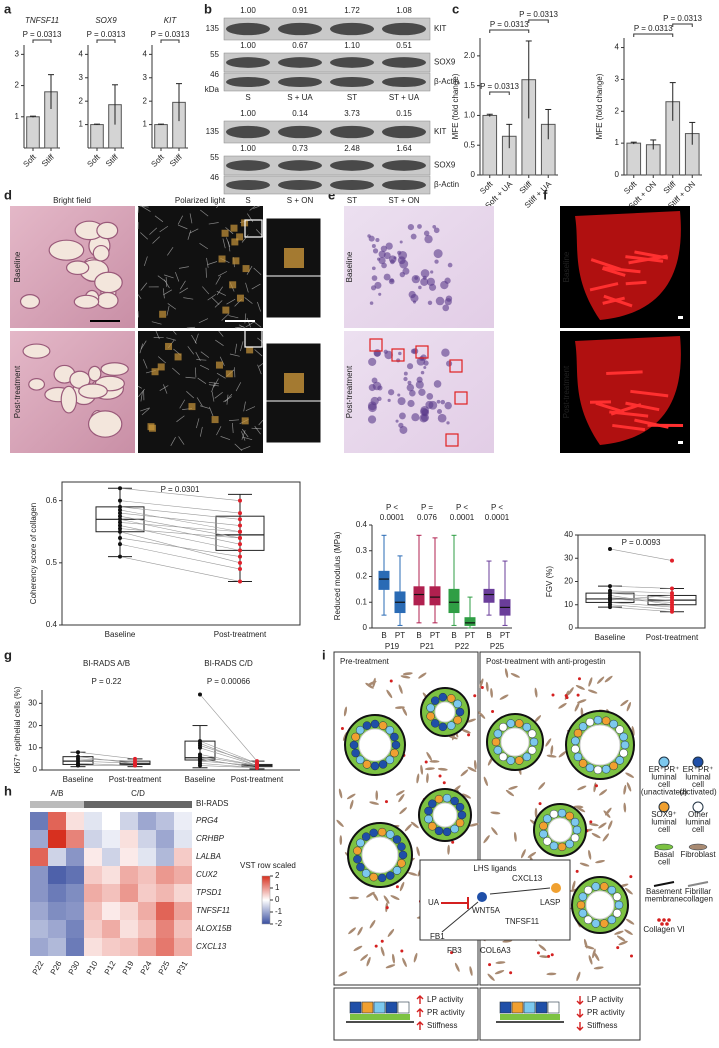 This screenshot has width=719, height=1048. I want to click on scale-bar, so click(680, 317).